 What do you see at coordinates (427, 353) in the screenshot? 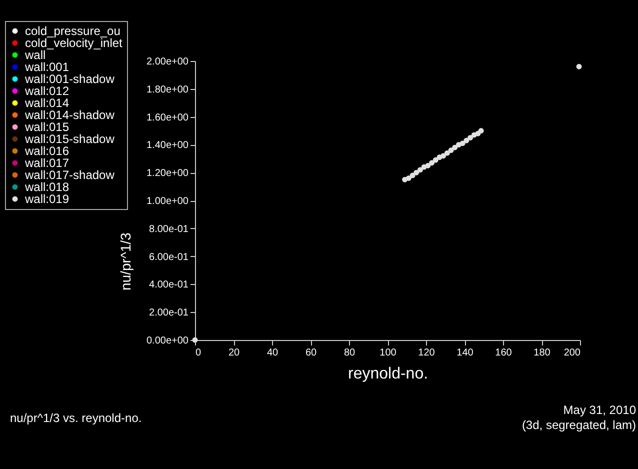
I see `x-tick-label: 120` at bounding box center [427, 353].